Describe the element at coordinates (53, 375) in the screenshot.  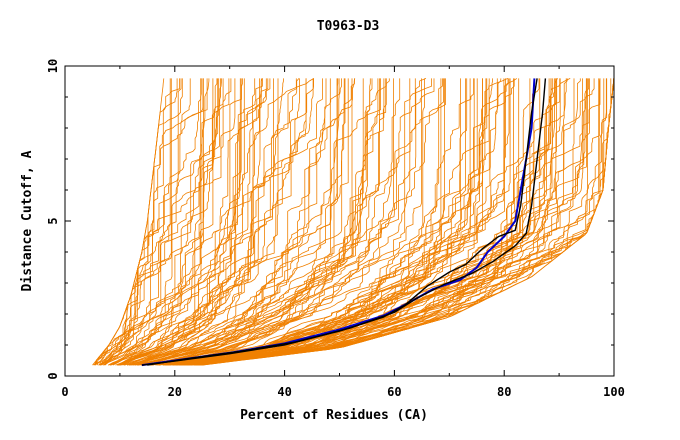
I see `y-tick-label: 0` at that location.